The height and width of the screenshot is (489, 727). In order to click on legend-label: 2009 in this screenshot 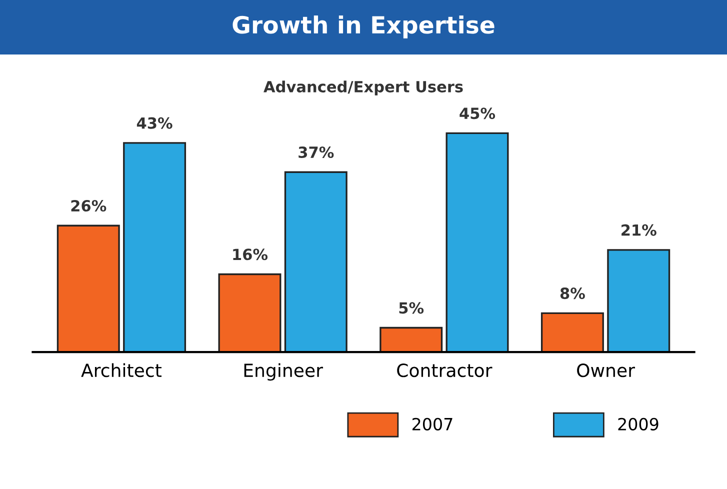, I will do `click(638, 424)`.